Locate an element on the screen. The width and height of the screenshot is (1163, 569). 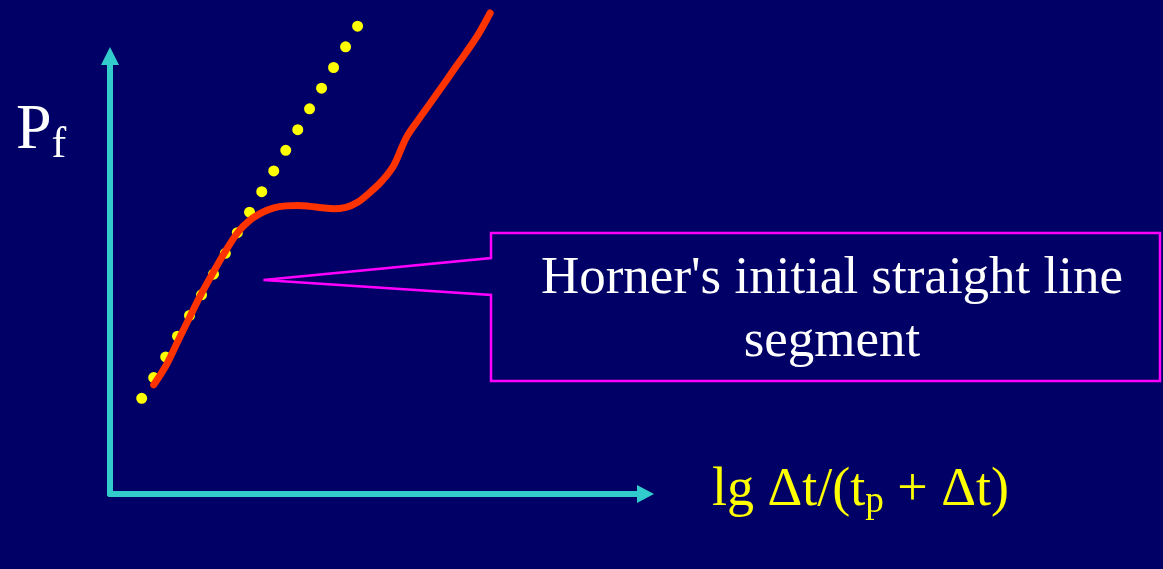
annotation: Horner's initial straight line segment is located at coordinates (832, 307).